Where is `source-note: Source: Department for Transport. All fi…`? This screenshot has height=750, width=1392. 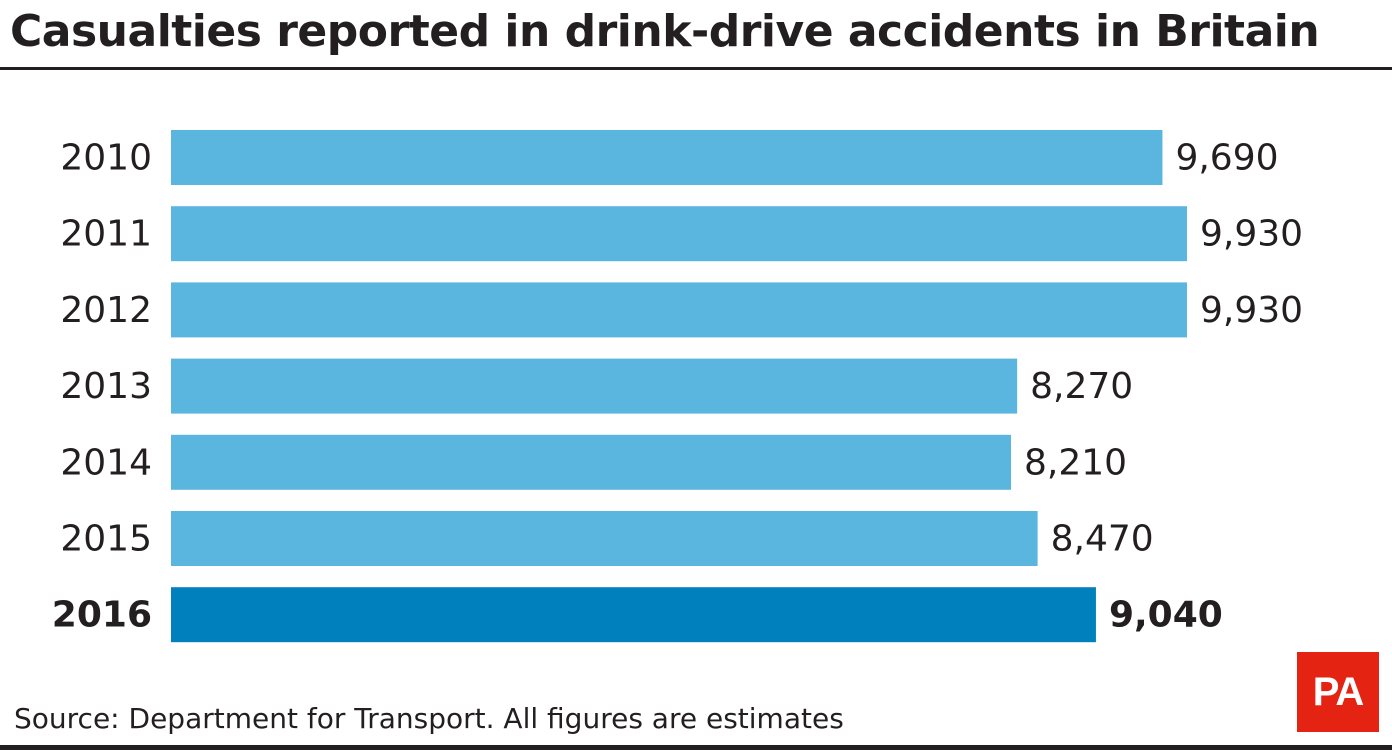
source-note: Source: Department for Transport. All fi… is located at coordinates (429, 718).